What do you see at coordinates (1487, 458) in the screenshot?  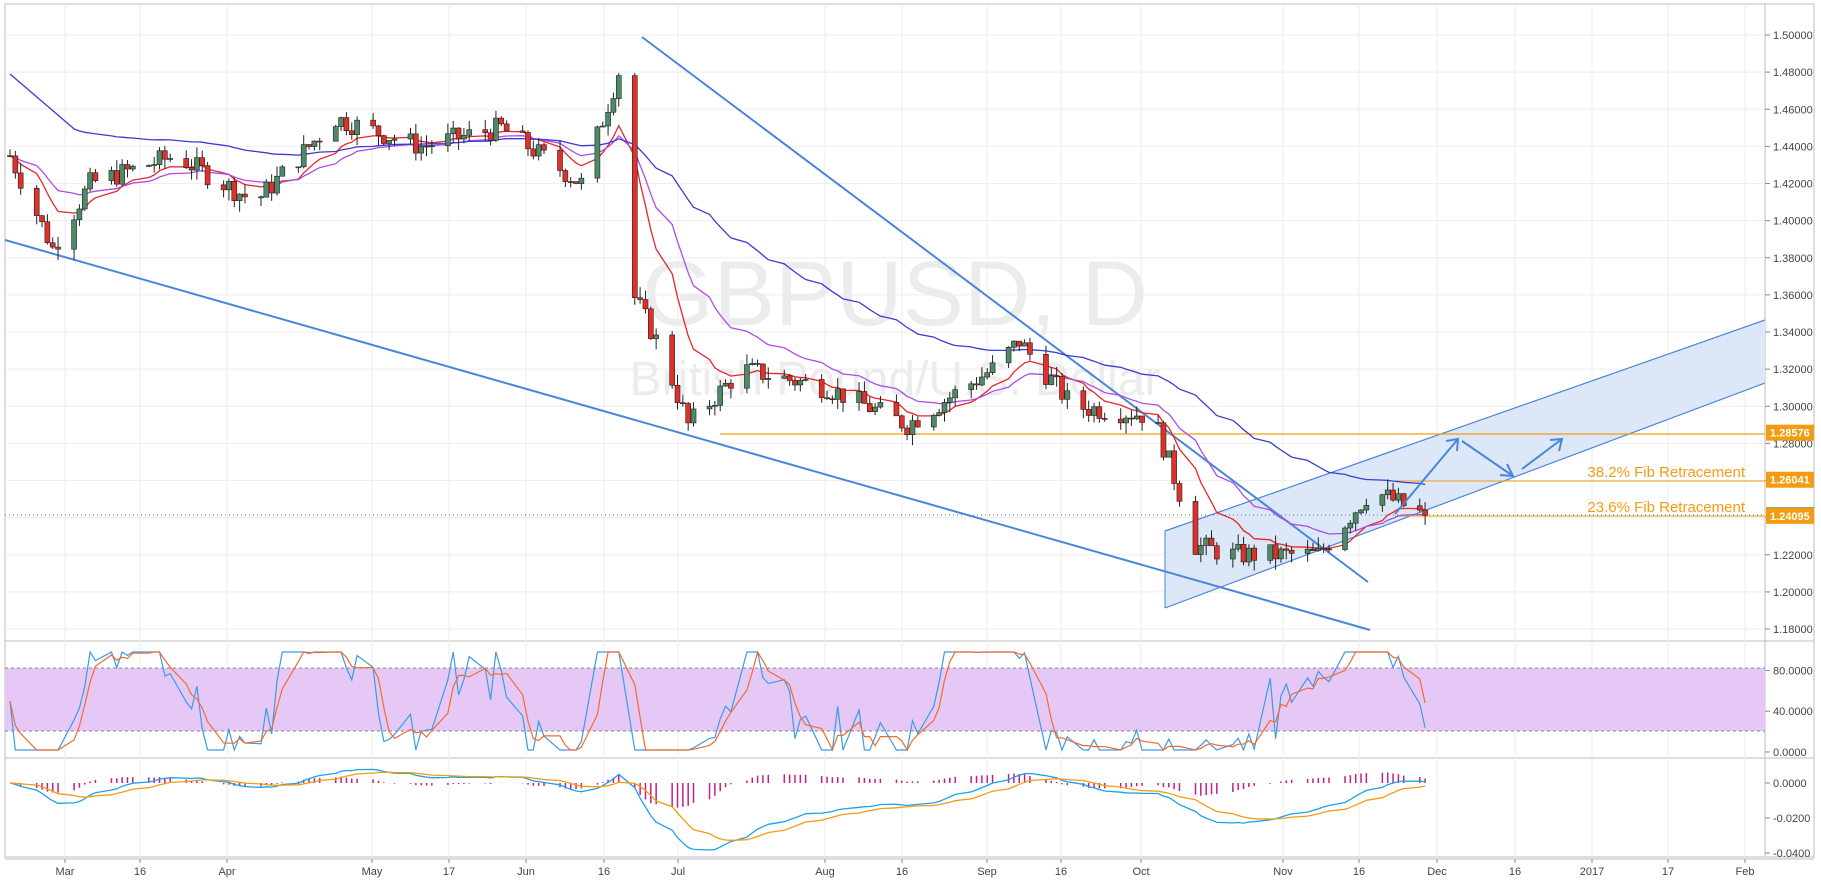 I see `projection-arrow-down` at bounding box center [1487, 458].